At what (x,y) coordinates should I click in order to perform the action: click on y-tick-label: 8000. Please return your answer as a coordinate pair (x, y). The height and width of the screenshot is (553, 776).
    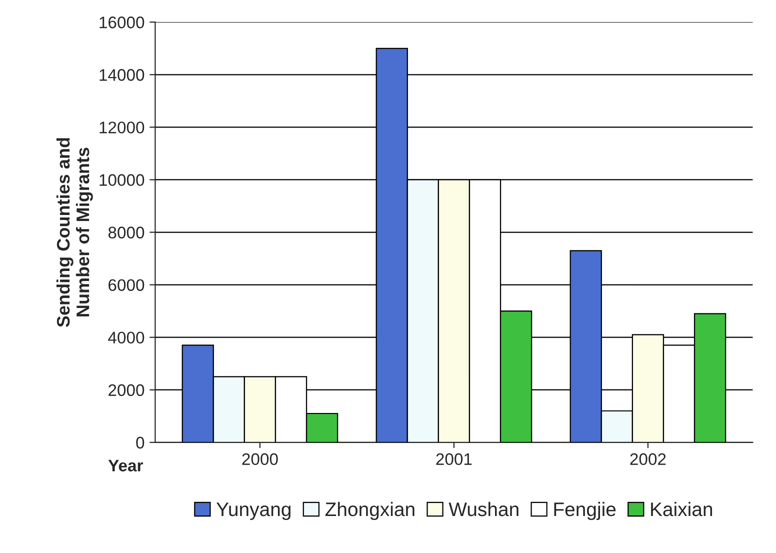
    Looking at the image, I should click on (126, 232).